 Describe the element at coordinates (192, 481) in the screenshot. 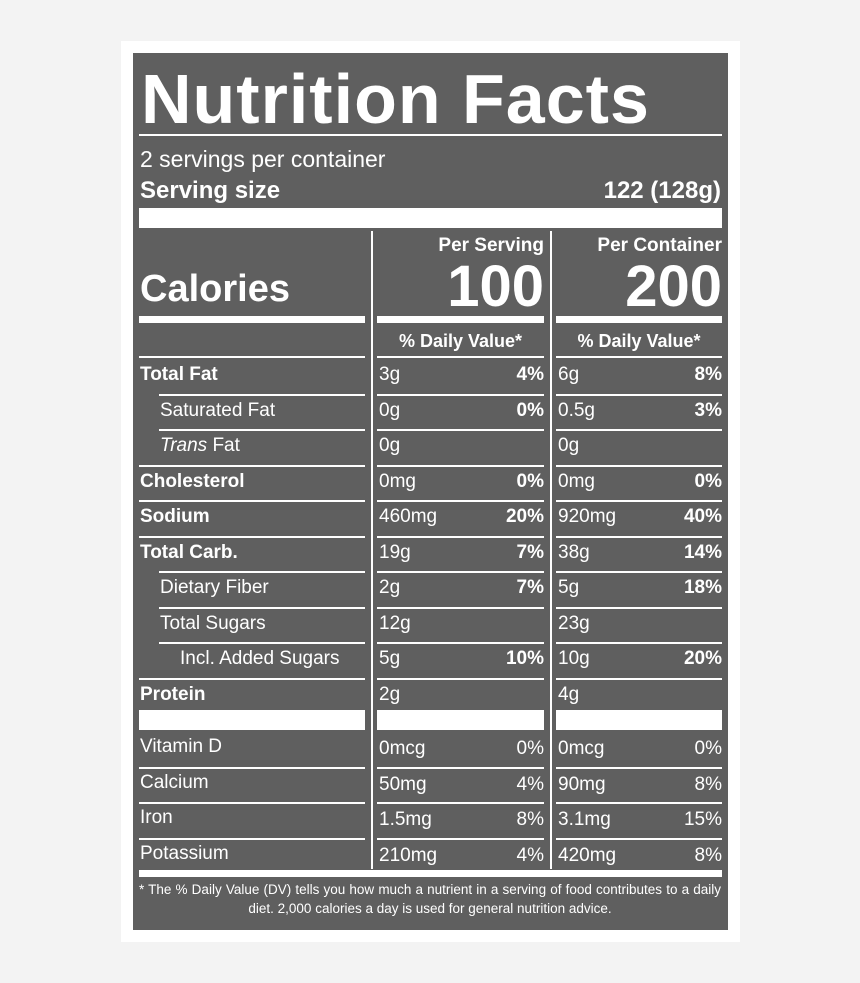

I see `nutrient-name: Cholesterol` at that location.